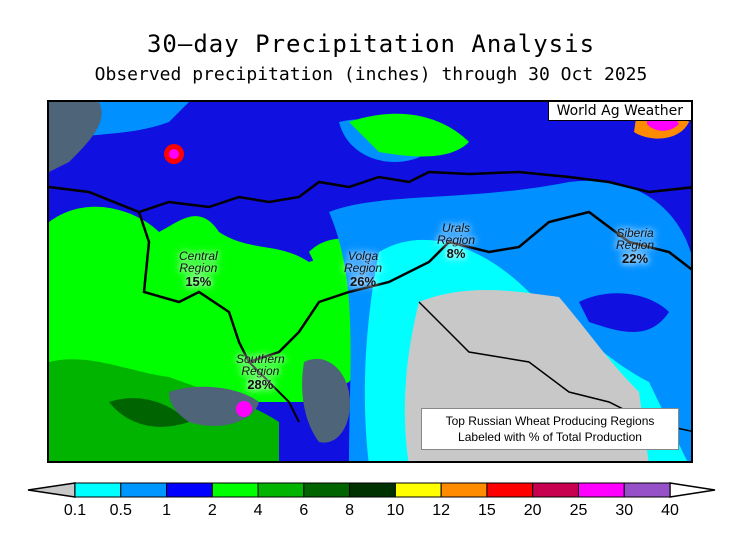  What do you see at coordinates (487, 510) in the screenshot?
I see `legend-tick-label: 15` at bounding box center [487, 510].